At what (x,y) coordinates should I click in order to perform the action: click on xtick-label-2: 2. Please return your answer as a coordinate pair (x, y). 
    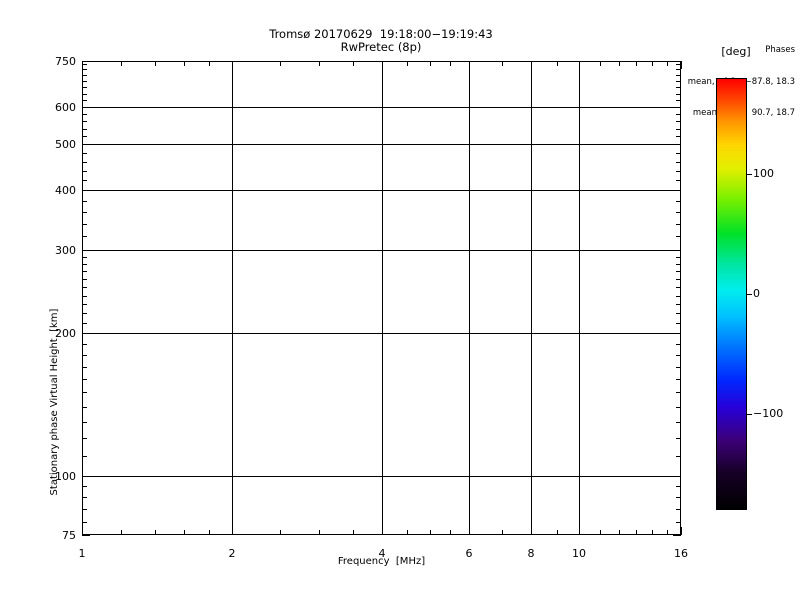
    Looking at the image, I should click on (232, 553).